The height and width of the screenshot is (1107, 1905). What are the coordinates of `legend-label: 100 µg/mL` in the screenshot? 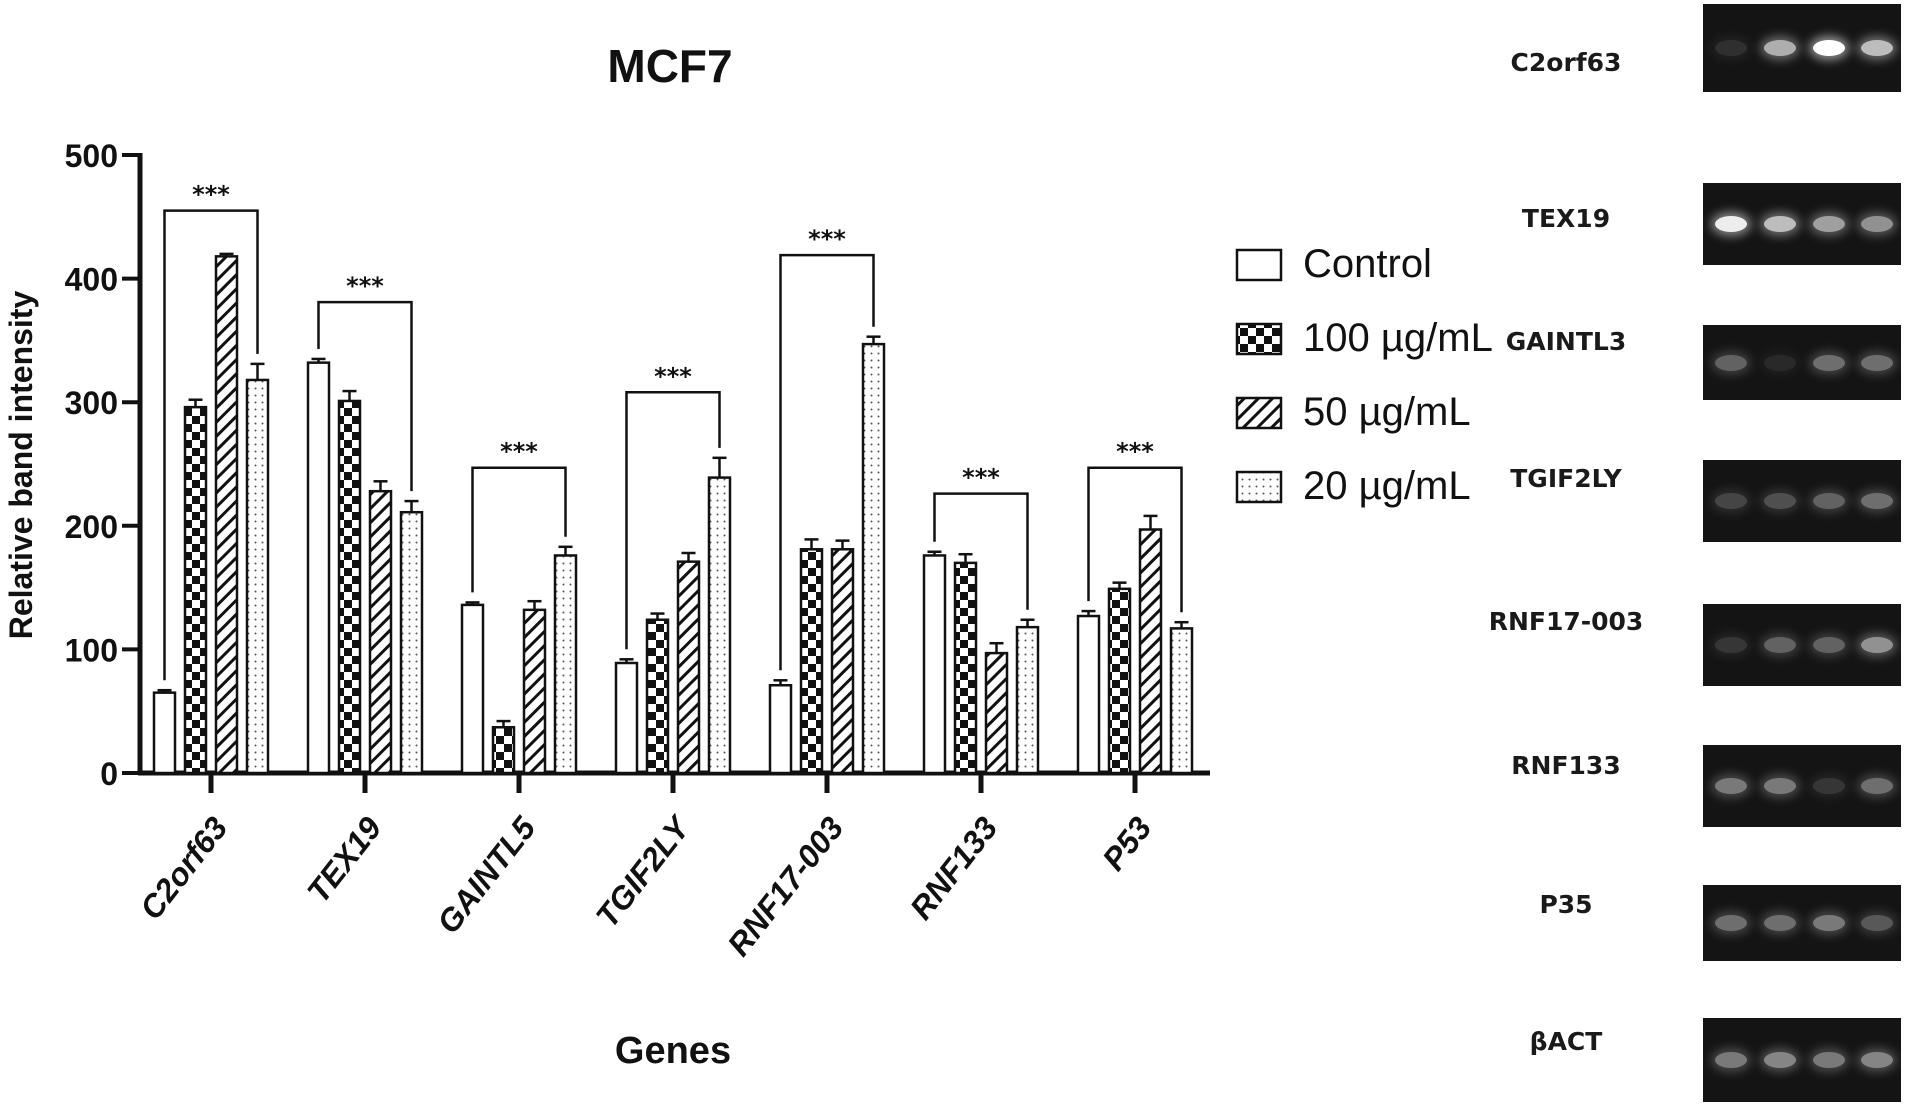 It's located at (1398, 338).